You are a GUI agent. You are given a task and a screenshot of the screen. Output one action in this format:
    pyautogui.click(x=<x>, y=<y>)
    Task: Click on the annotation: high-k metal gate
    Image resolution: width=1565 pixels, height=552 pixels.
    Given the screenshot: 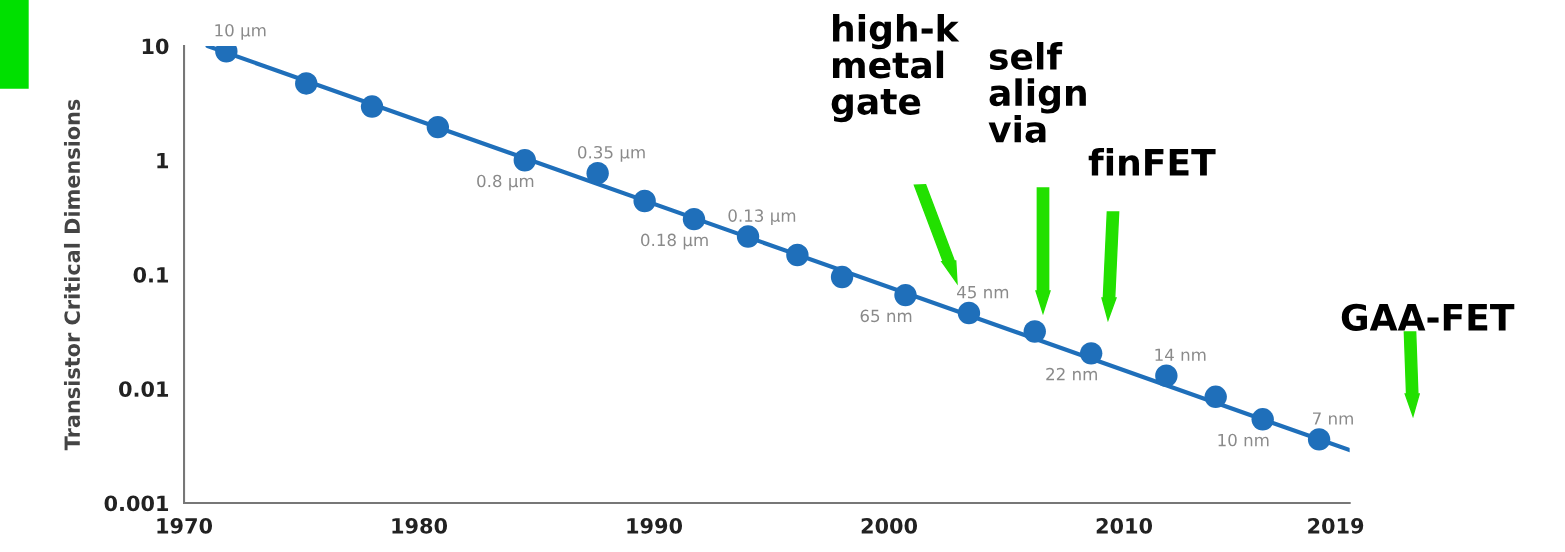 What is the action you would take?
    pyautogui.click(x=895, y=68)
    